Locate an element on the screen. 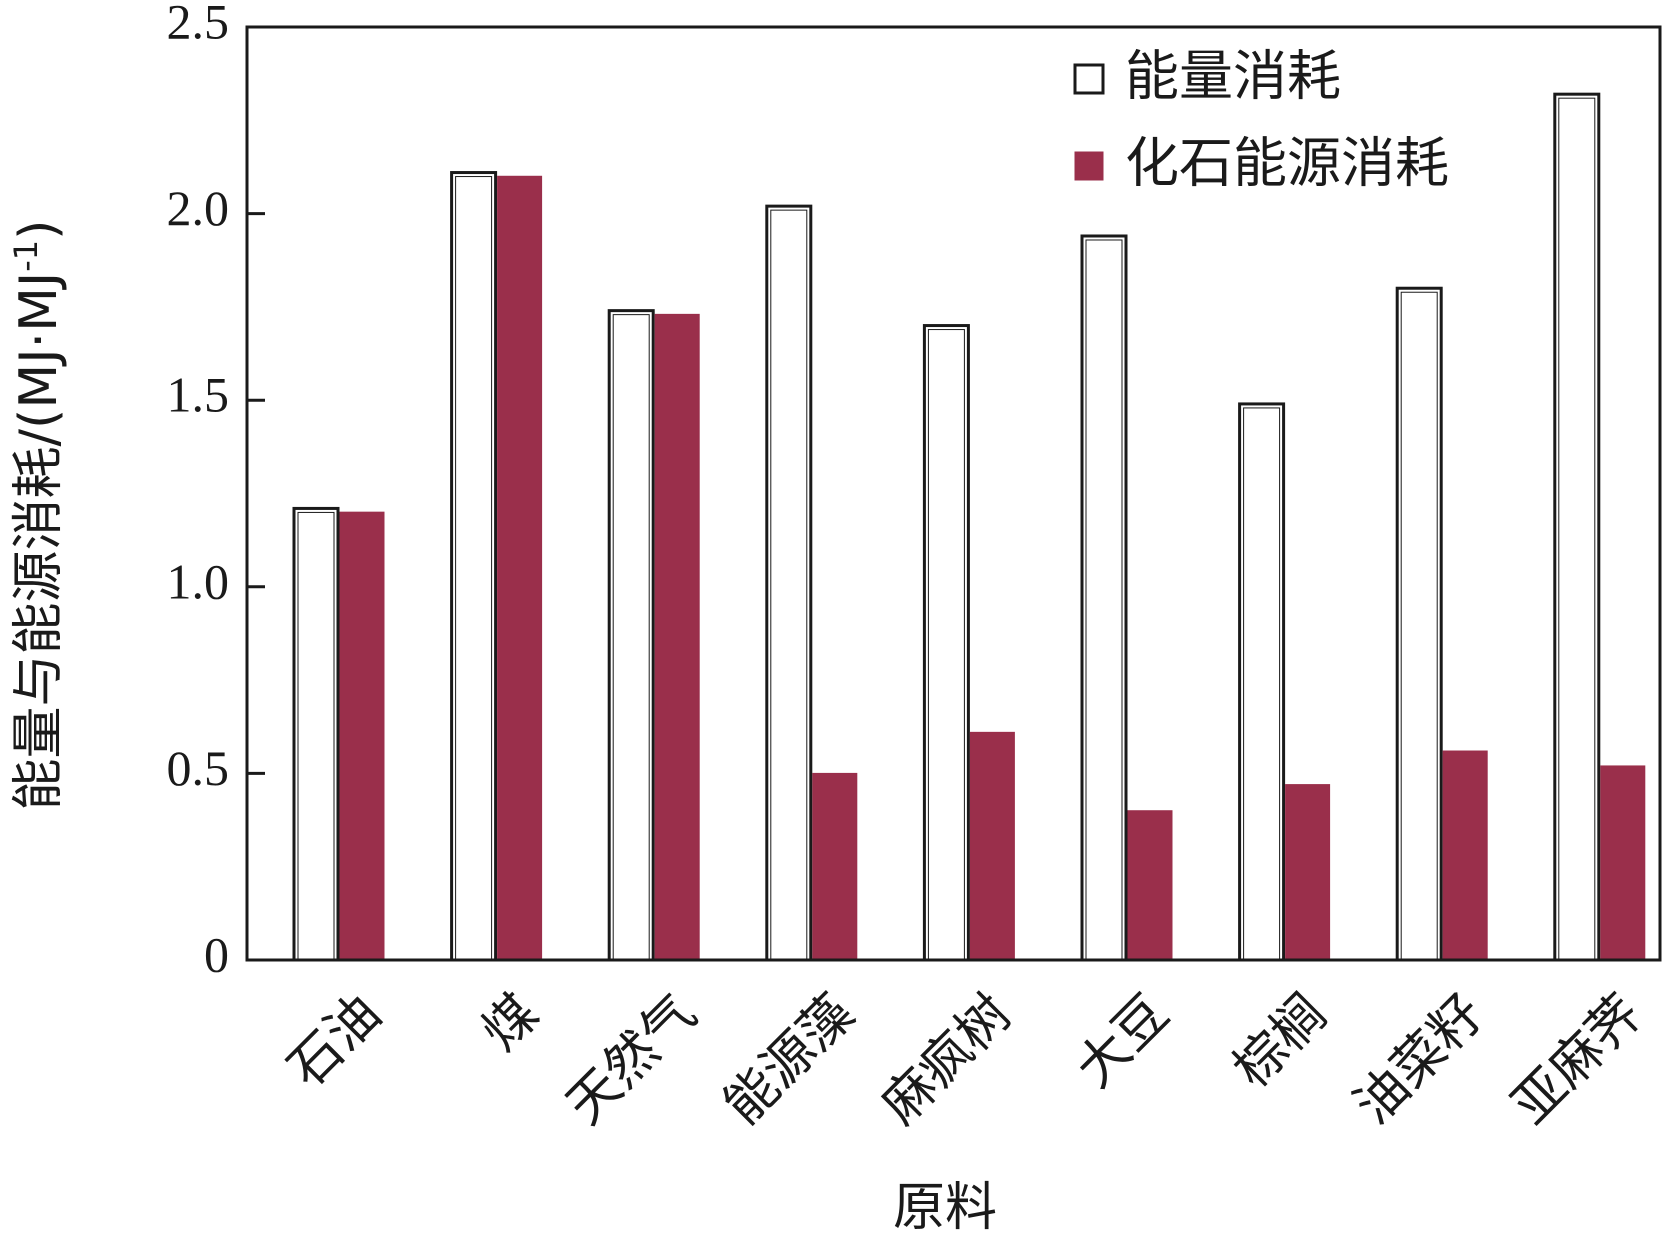  y-tick-label-1: 0.5 is located at coordinates (198, 768).